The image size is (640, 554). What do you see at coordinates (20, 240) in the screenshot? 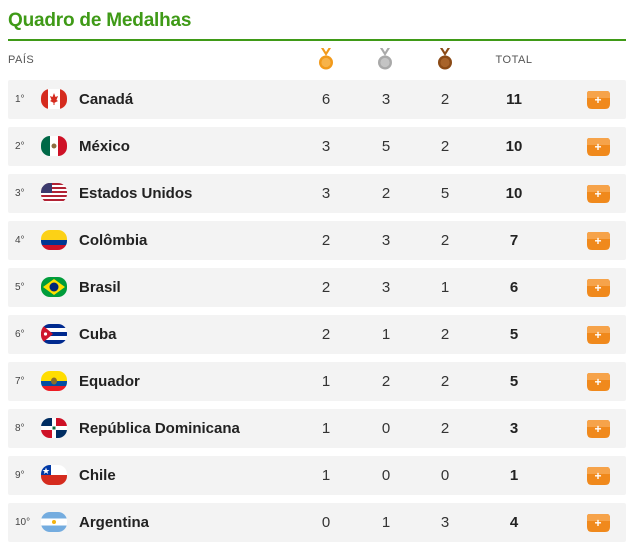
I see `rank: 4°` at bounding box center [20, 240].